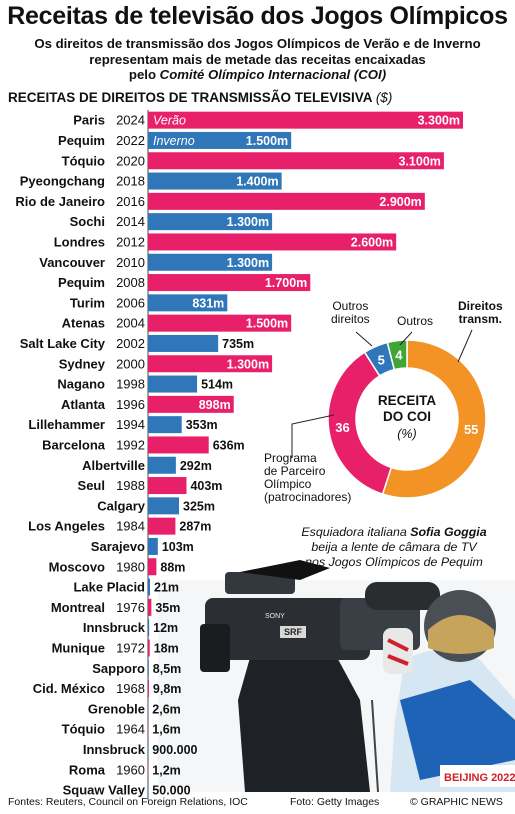 This screenshot has height=814, width=515. What do you see at coordinates (166, 648) in the screenshot?
I see `bar-value-label: 18m` at bounding box center [166, 648].